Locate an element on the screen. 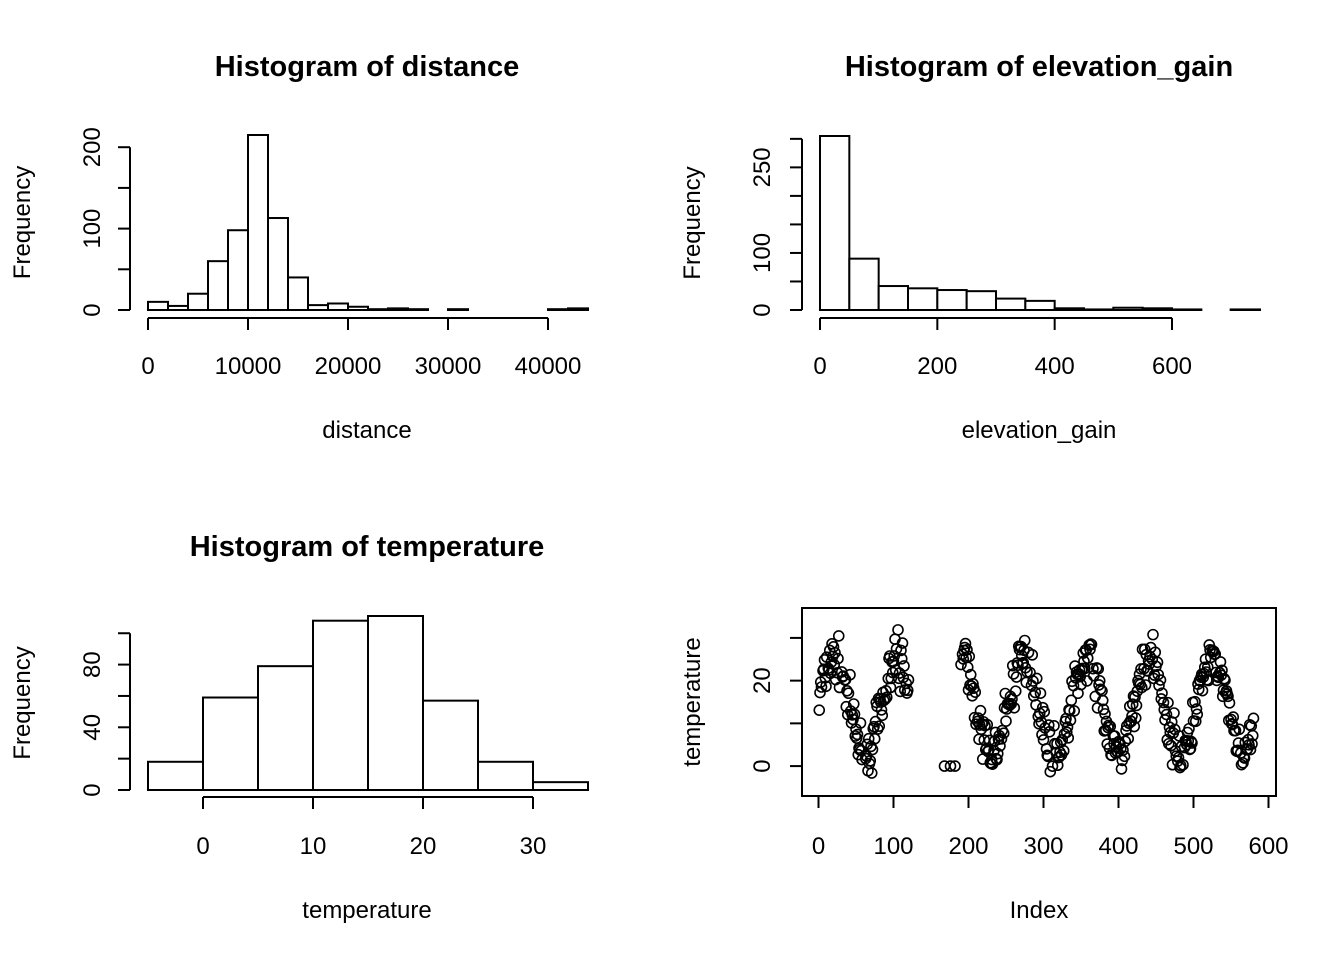 This screenshot has height=960, width=1344. temperature-x-tick-label: 20 is located at coordinates (423, 846).